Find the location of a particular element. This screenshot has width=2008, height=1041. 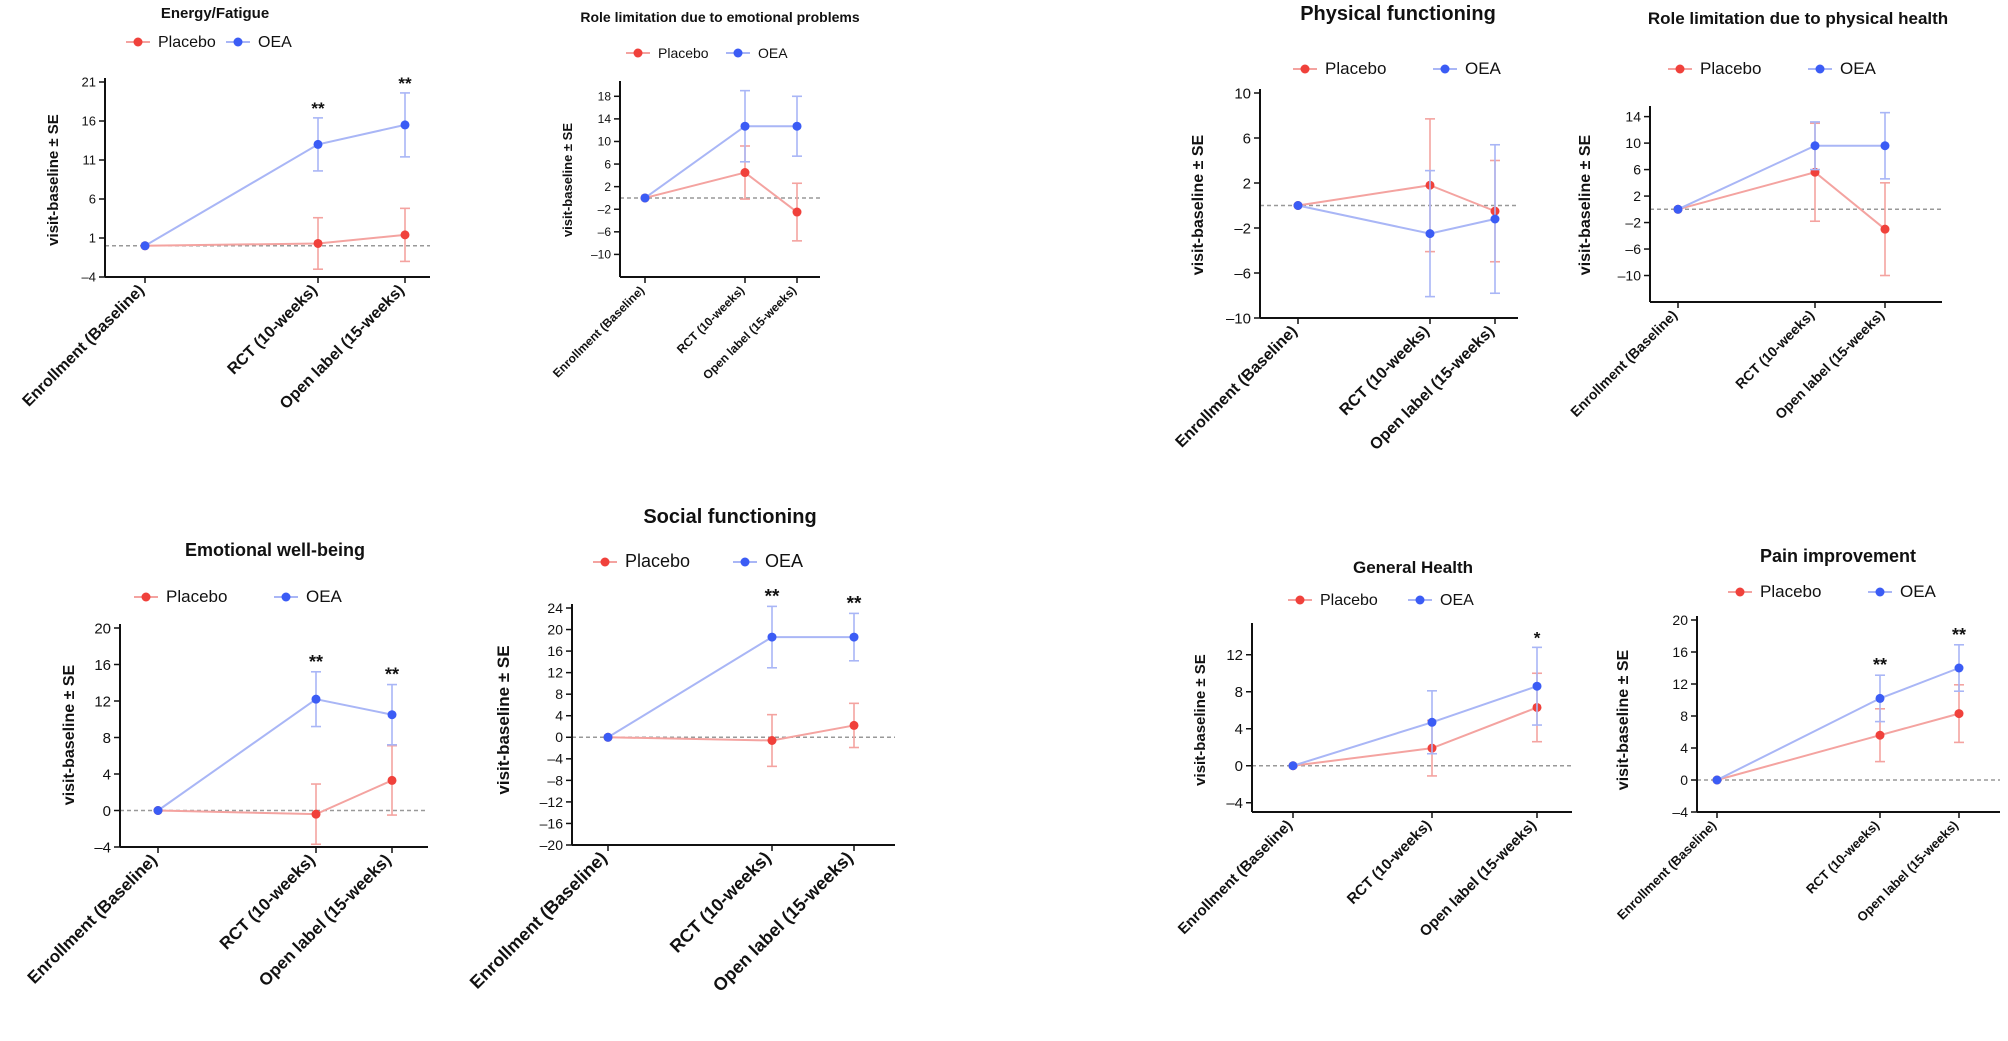

chart-title: Physical functioning is located at coordinates (1398, 14).